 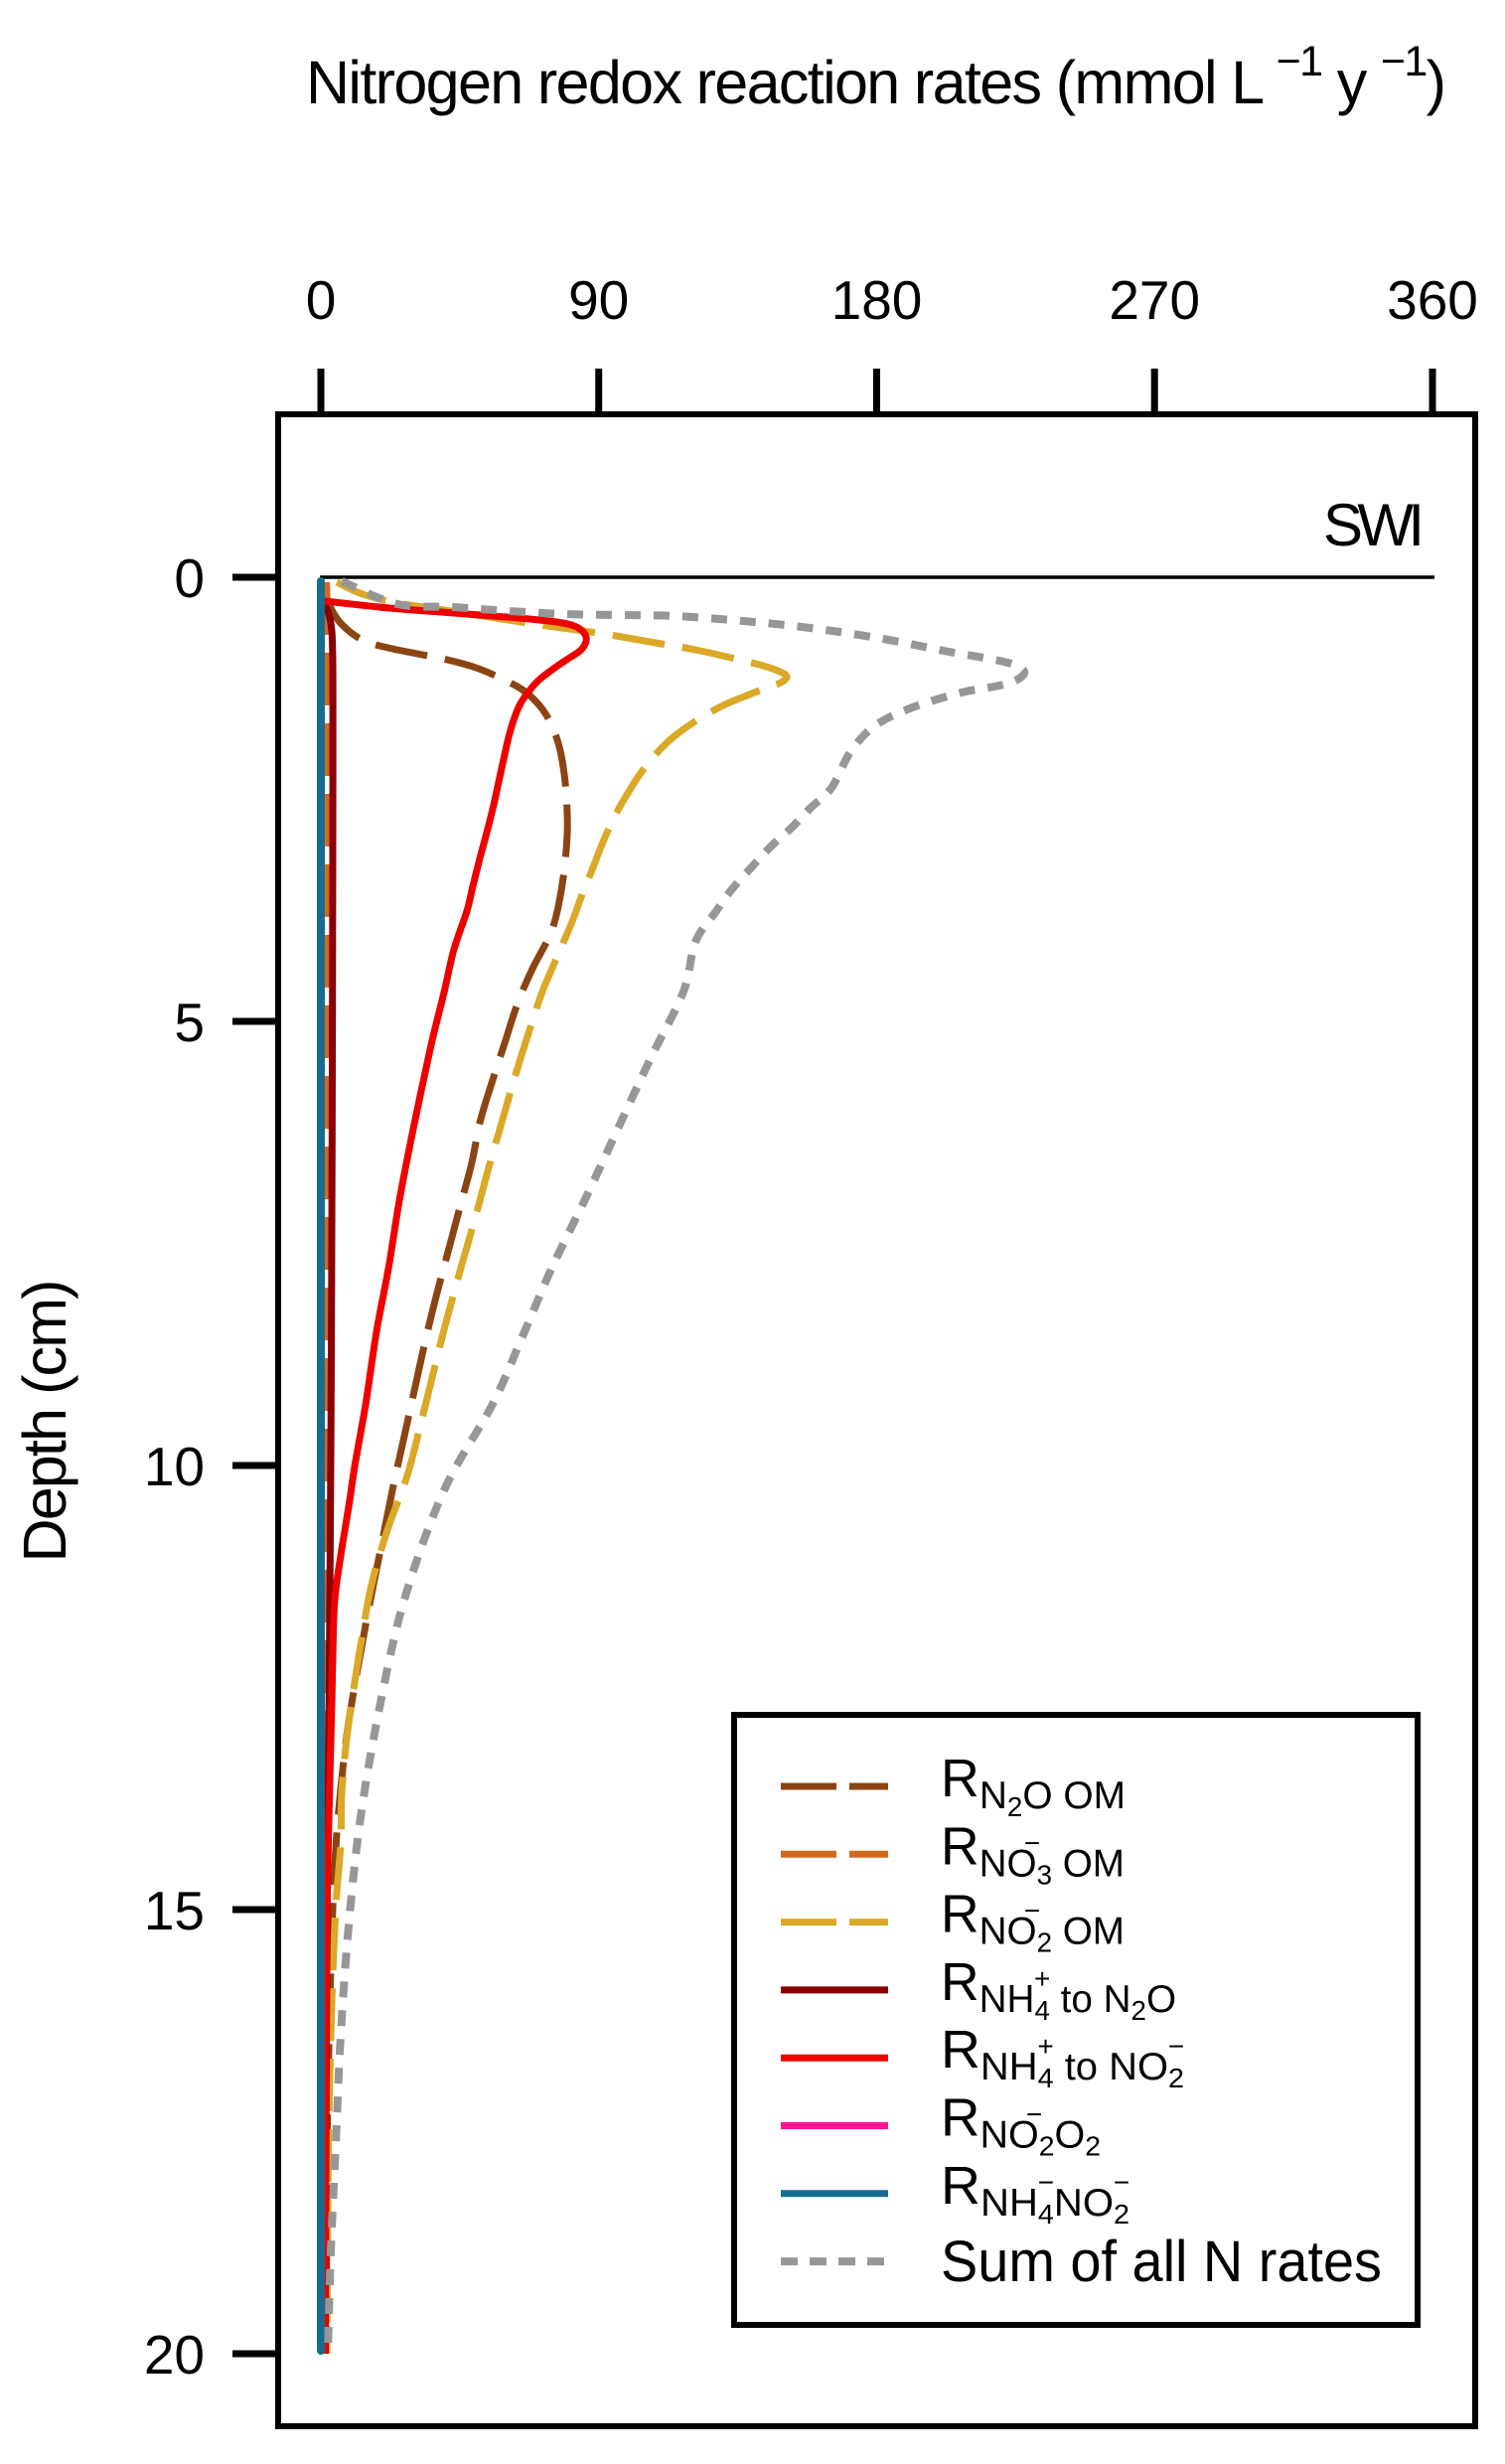 I want to click on svg-text: 360, so click(x=1433, y=300).